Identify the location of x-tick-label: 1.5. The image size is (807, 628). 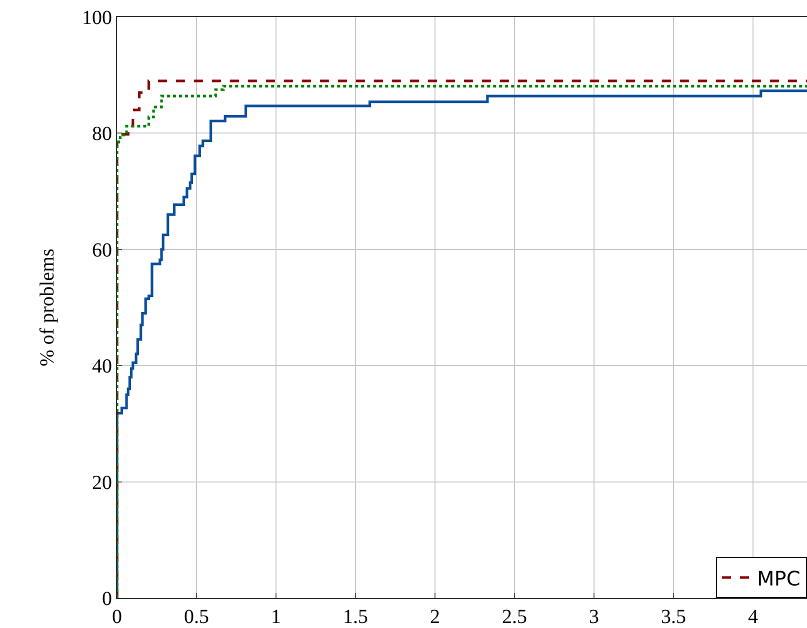
(355, 617).